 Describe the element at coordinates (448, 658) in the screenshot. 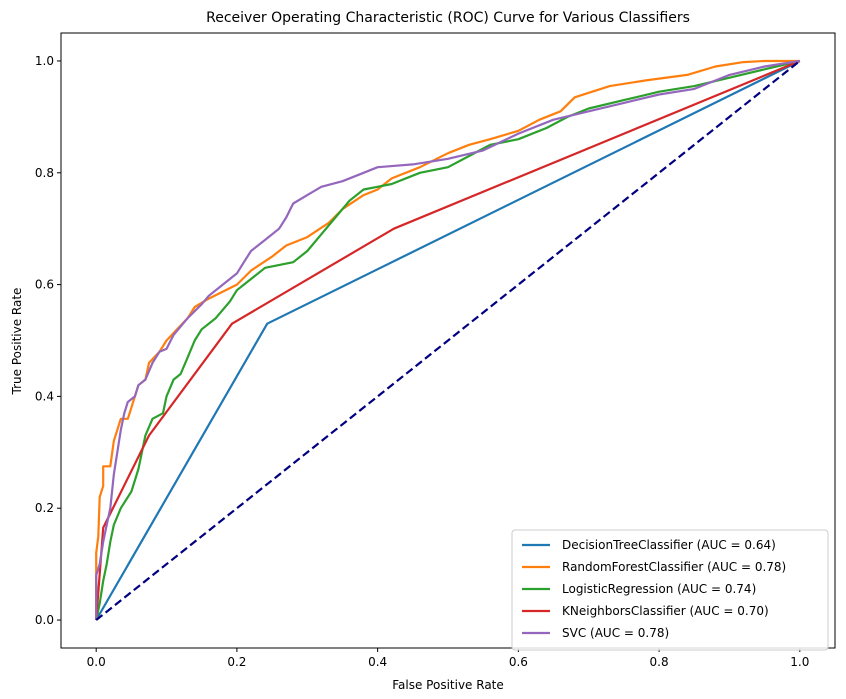

I see `x-axis: 0.0 0.2 0.4 0.6 0.8 1.0` at that location.